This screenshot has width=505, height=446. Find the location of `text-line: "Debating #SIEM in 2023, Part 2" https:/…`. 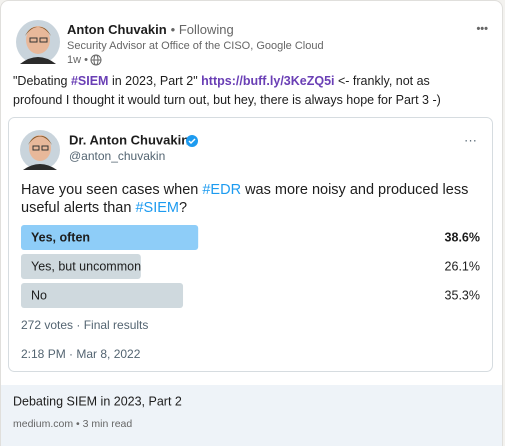

text-line: "Debating #SIEM in 2023, Part 2" https:/… is located at coordinates (221, 81).